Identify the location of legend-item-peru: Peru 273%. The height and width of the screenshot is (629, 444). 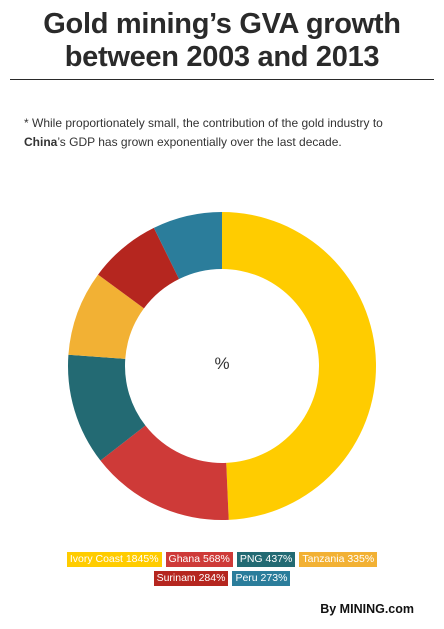
(261, 578).